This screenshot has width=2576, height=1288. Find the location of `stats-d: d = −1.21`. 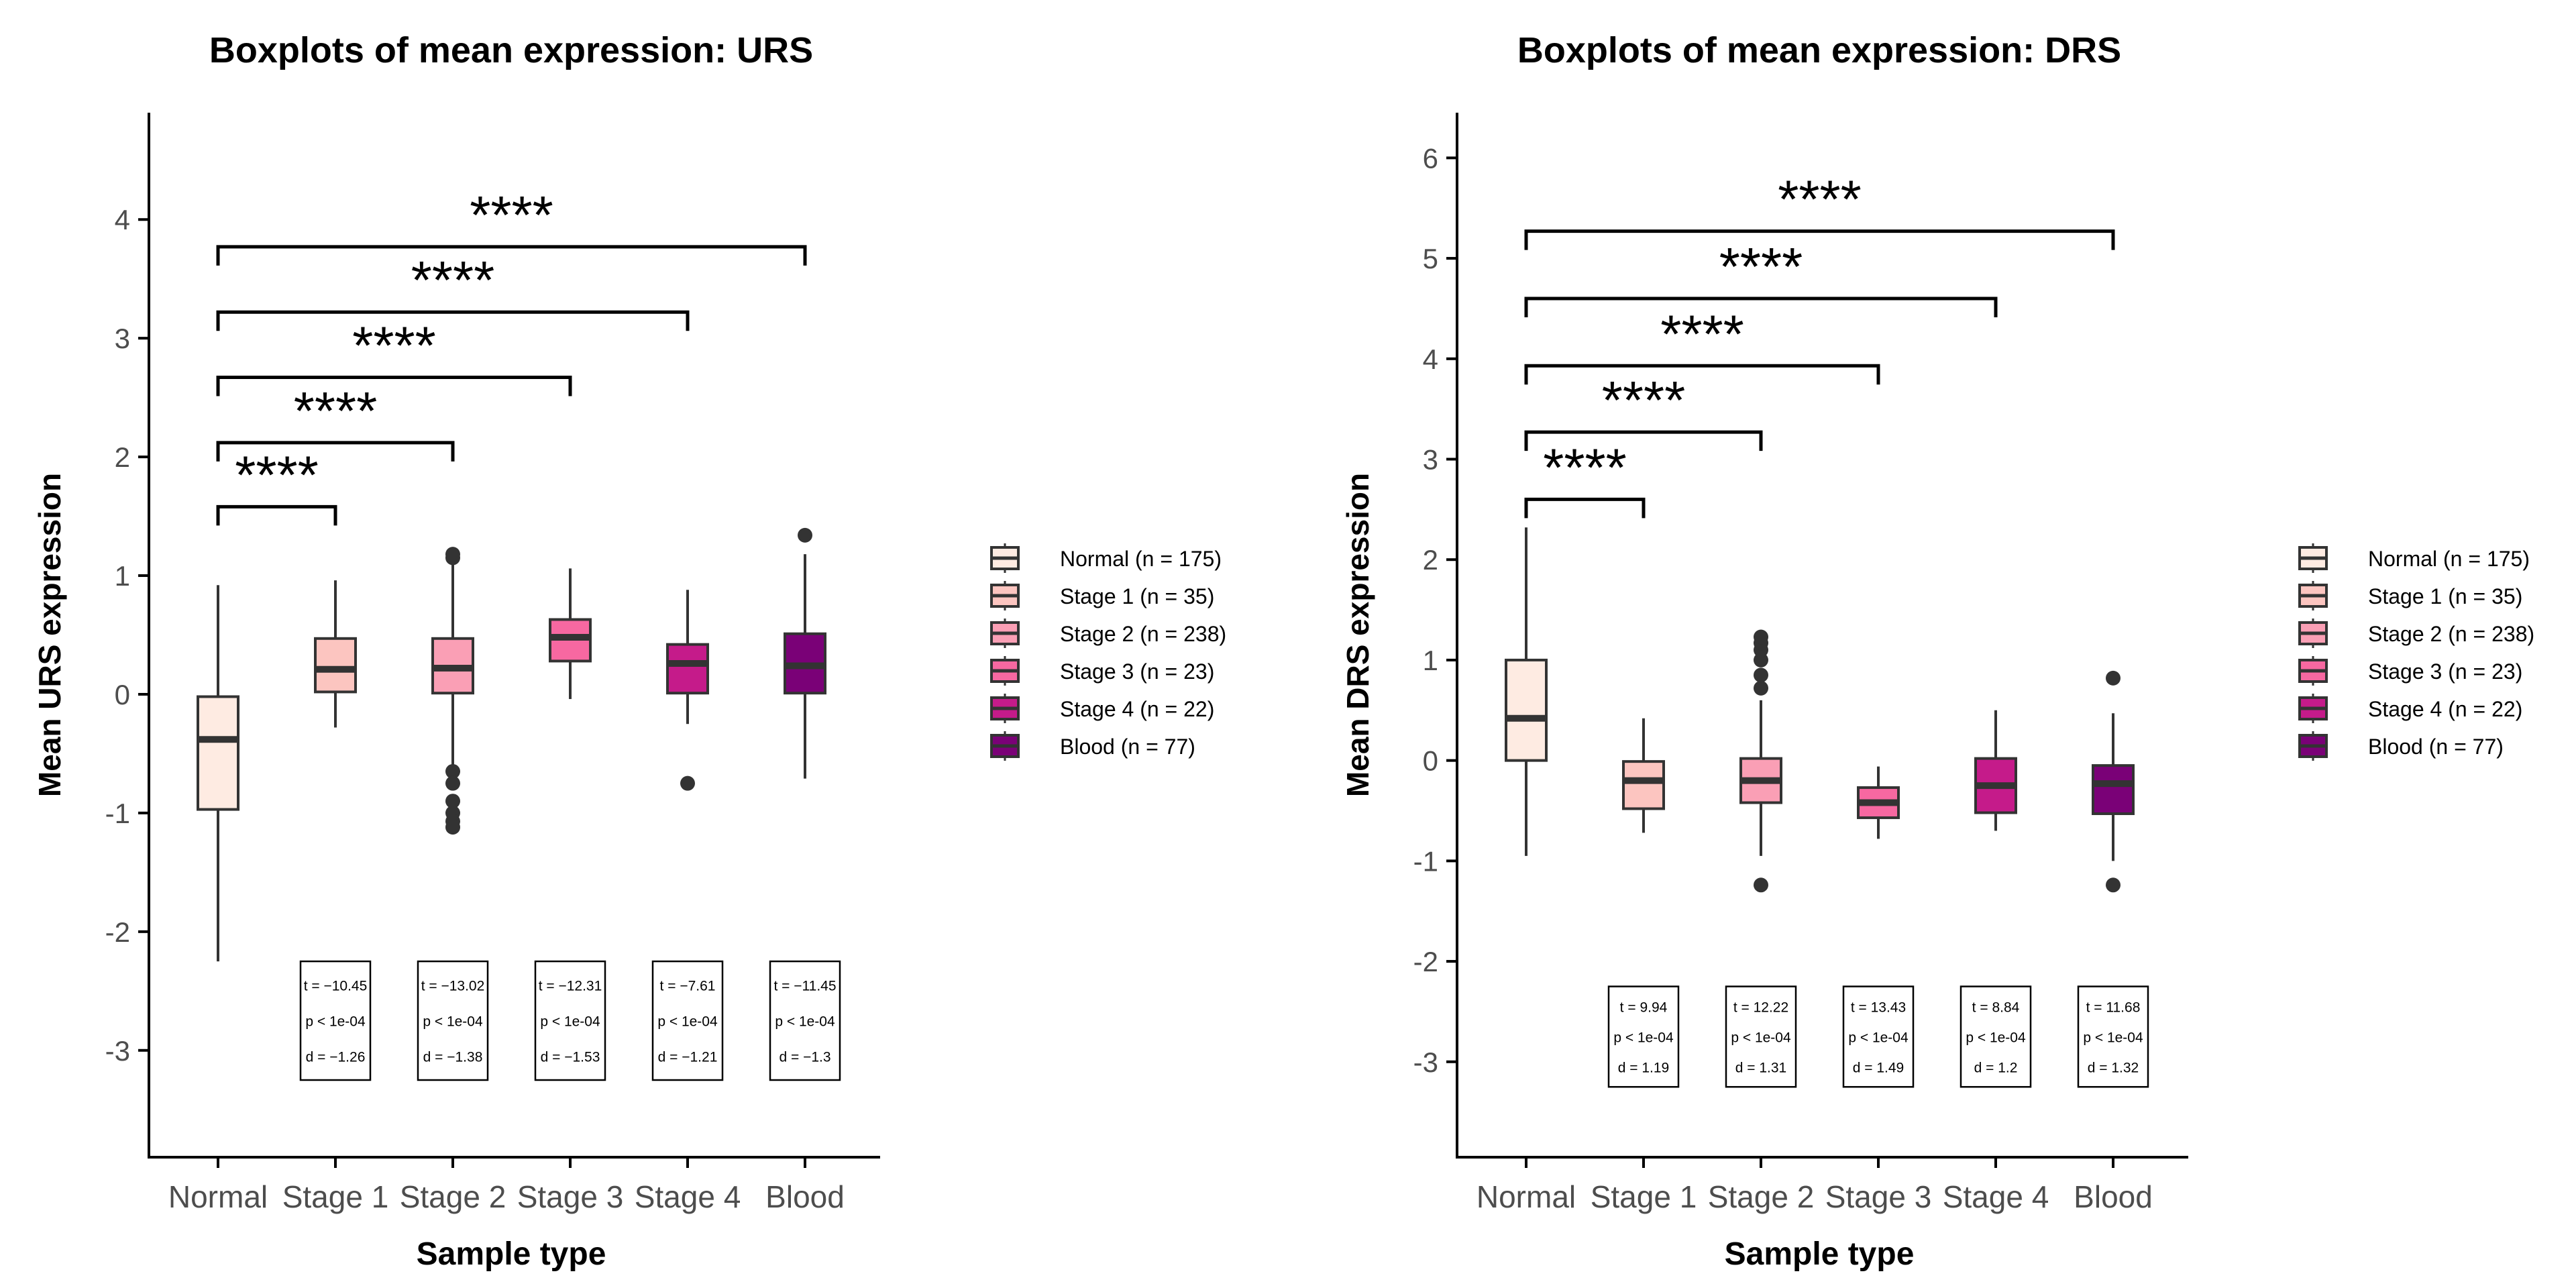

stats-d: d = −1.21 is located at coordinates (688, 1057).